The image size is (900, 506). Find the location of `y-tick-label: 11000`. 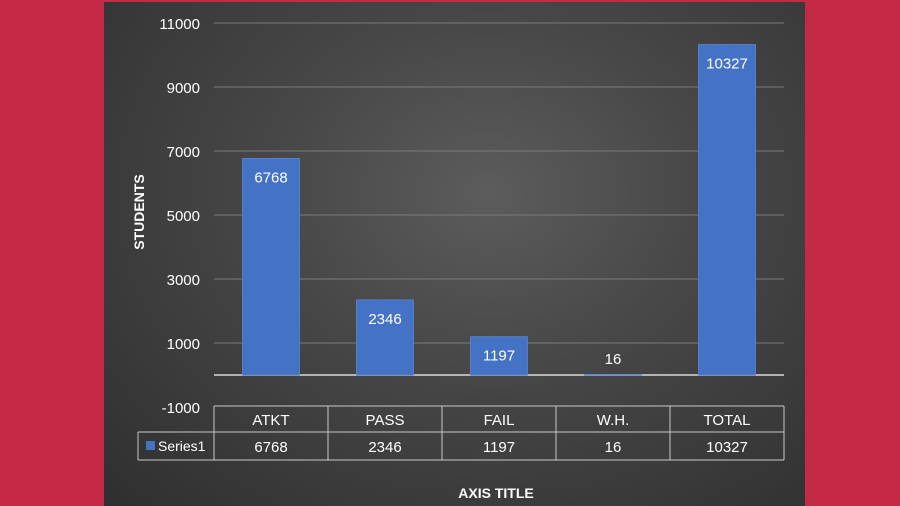

y-tick-label: 11000 is located at coordinates (179, 24).